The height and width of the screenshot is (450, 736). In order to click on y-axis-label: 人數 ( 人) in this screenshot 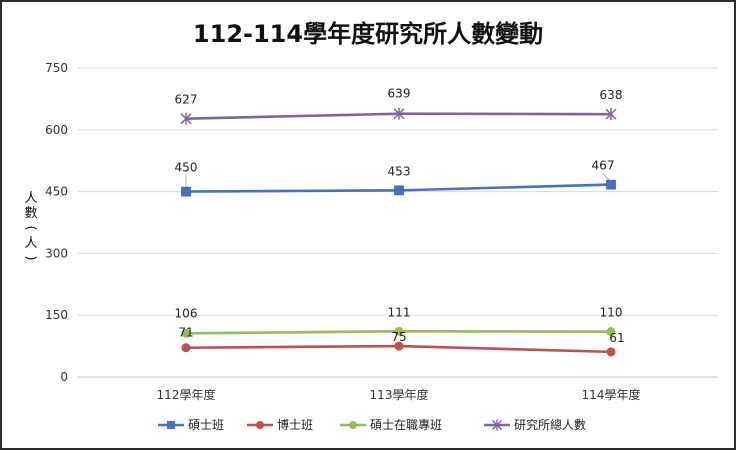, I will do `click(30, 226)`.